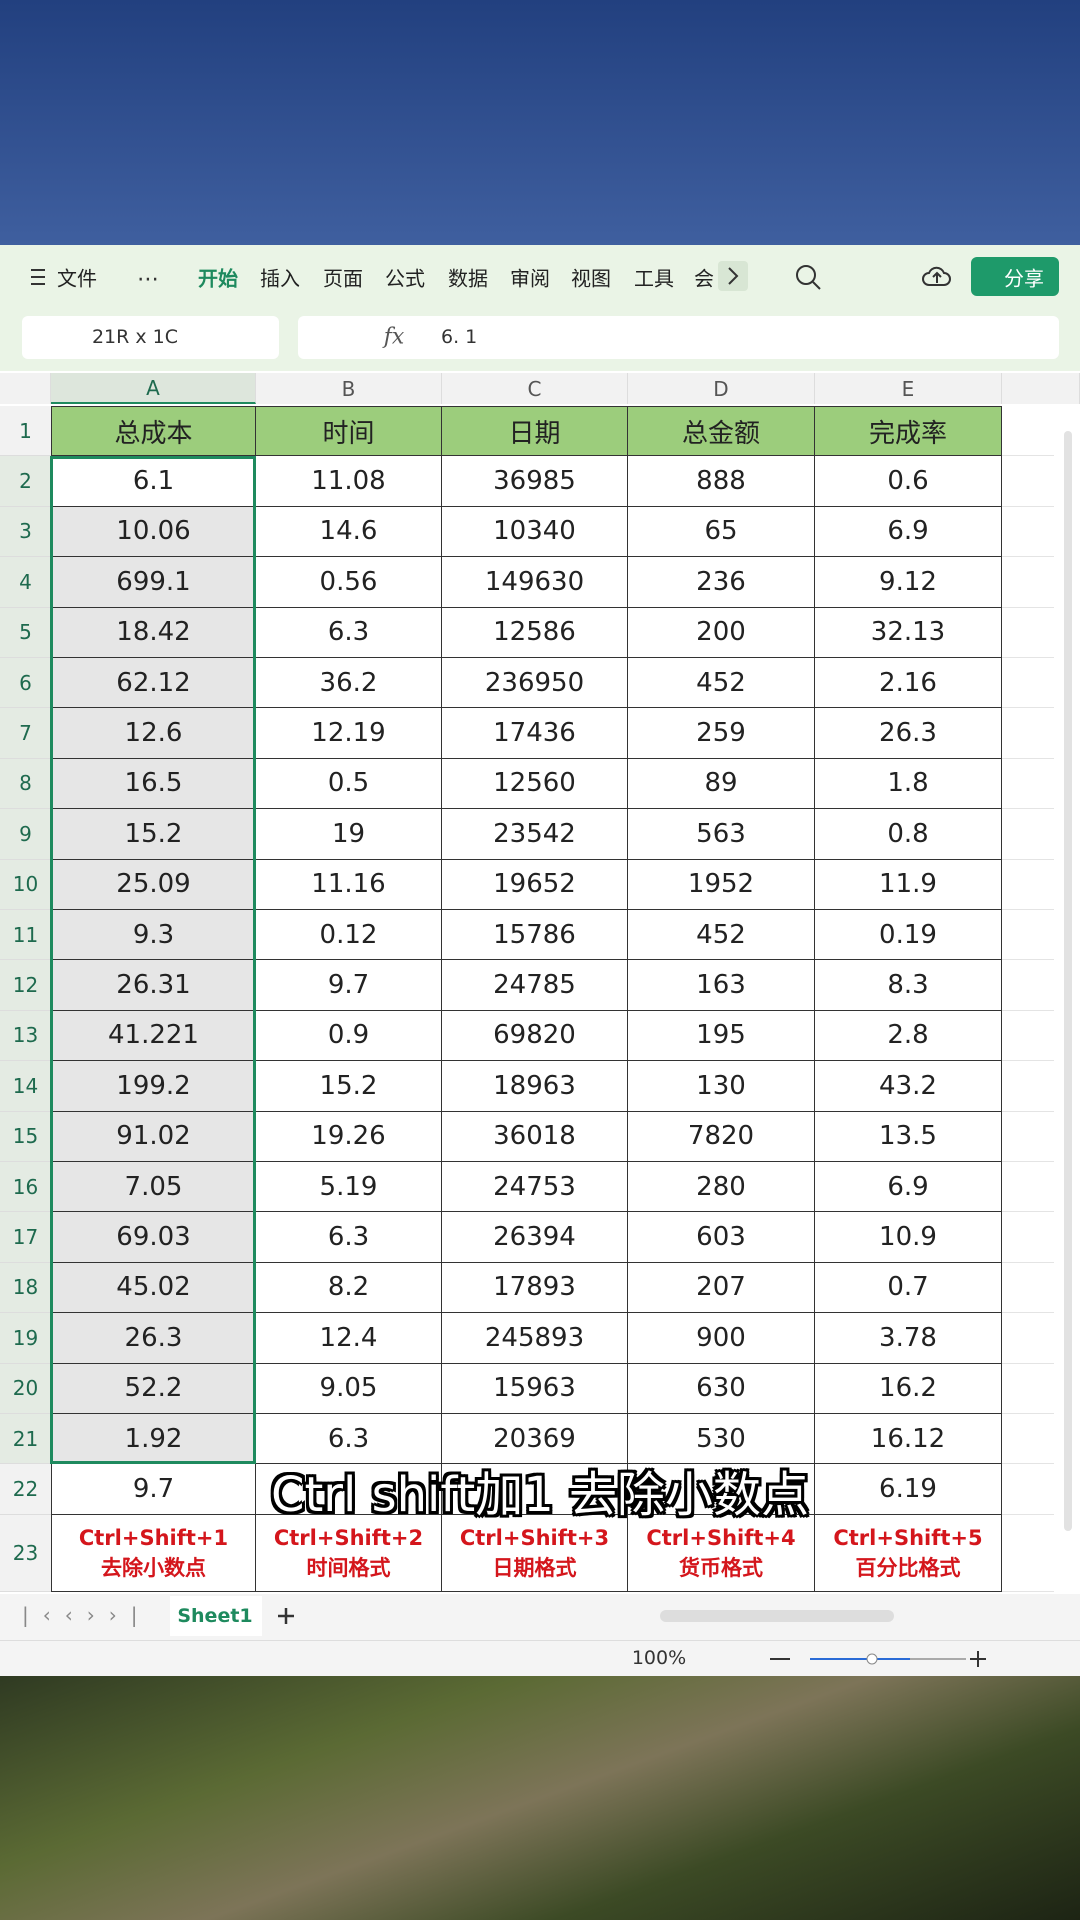 This screenshot has height=1920, width=1080. Describe the element at coordinates (721, 1136) in the screenshot. I see `data-cell: 7820` at that location.